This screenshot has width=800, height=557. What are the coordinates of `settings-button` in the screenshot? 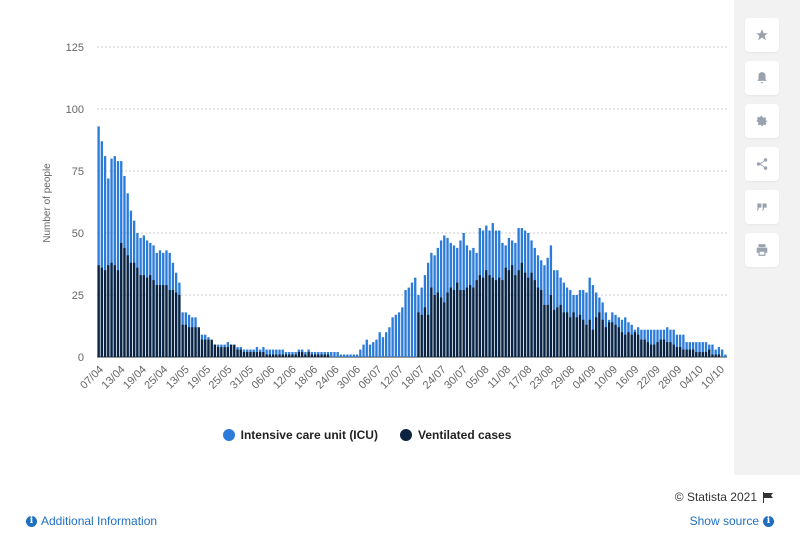 It's located at (762, 121).